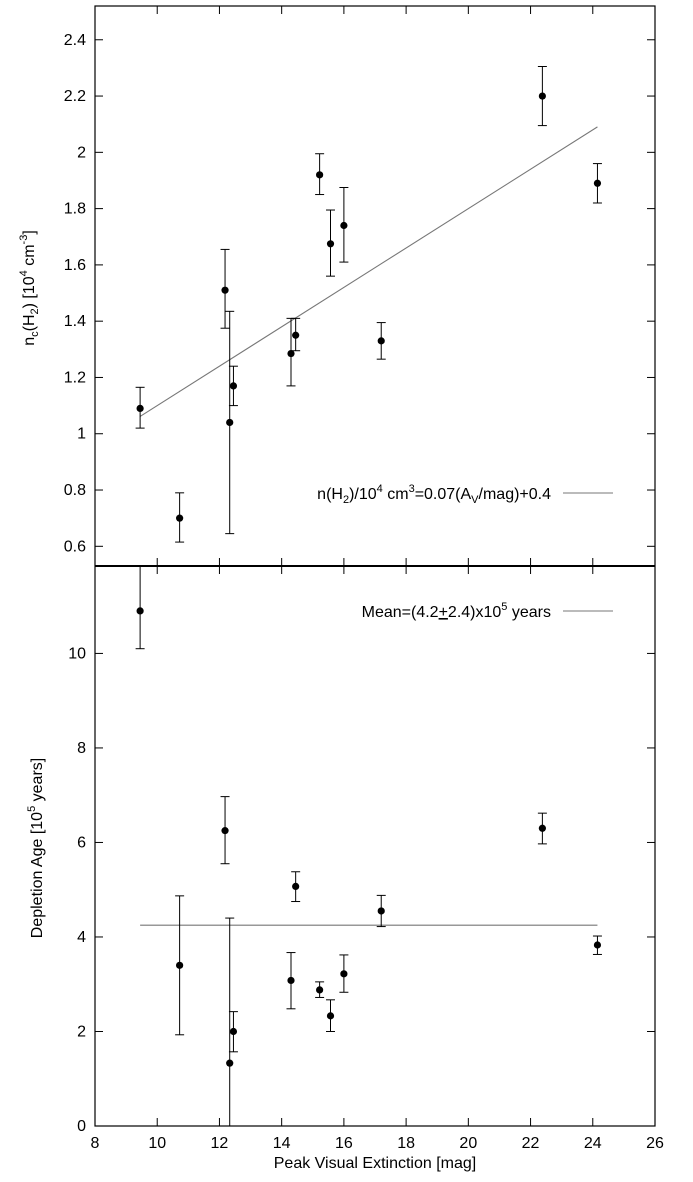  What do you see at coordinates (75, 96) in the screenshot?
I see `y-tick-label: 2.2` at bounding box center [75, 96].